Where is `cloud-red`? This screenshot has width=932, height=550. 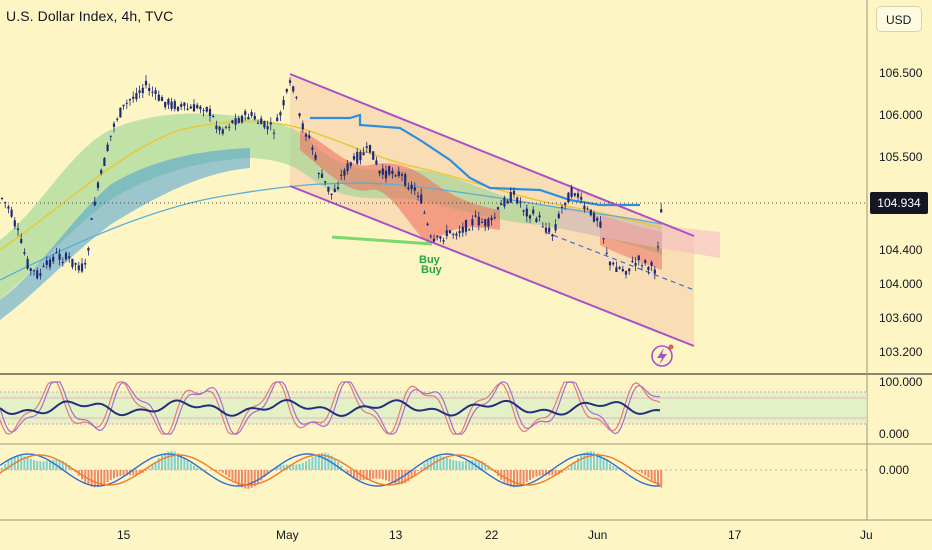
cloud-red is located at coordinates (400, 187).